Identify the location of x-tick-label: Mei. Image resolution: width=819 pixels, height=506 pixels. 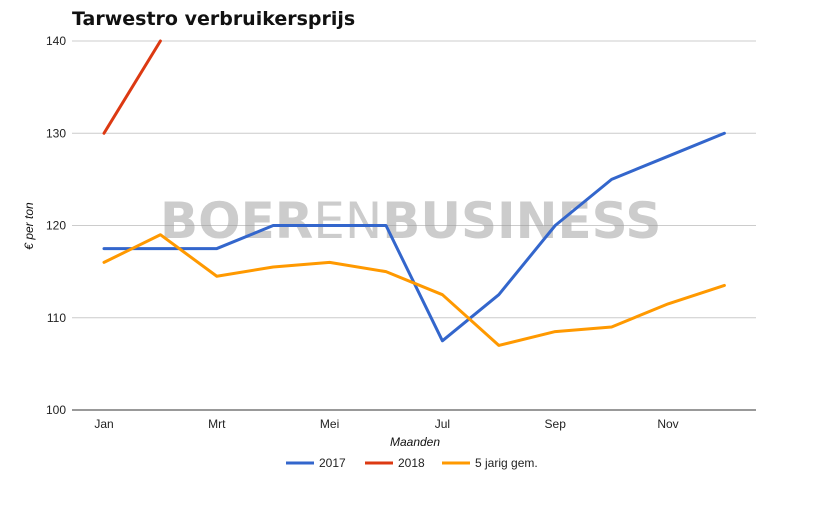
(329, 424).